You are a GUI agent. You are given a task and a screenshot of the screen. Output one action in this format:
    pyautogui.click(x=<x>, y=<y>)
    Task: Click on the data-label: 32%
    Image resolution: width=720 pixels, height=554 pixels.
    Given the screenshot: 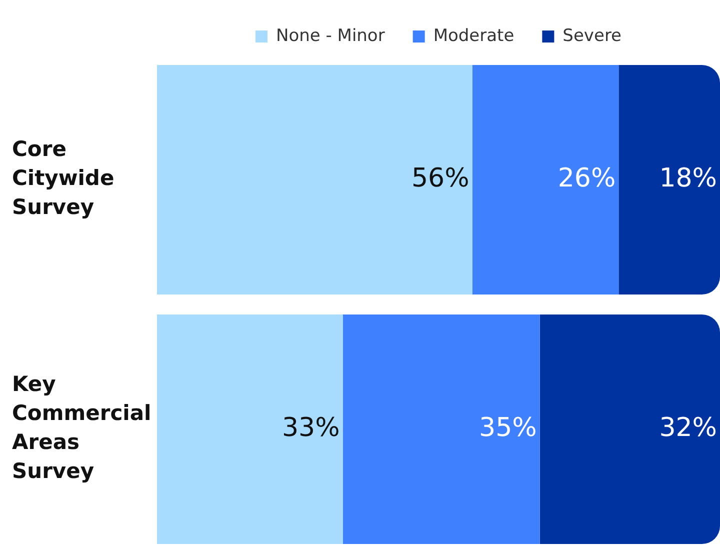 What is the action you would take?
    pyautogui.click(x=688, y=428)
    